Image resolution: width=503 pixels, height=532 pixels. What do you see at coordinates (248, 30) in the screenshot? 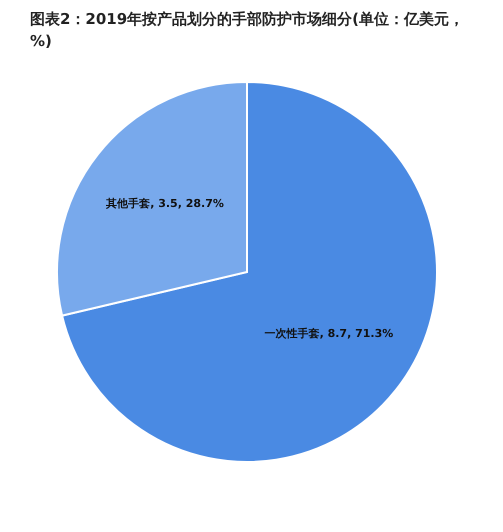
I see `chart-title: 图表2：2019年按产品划分的手部防护市场细分(单位：亿美元，%)` at bounding box center [248, 30].